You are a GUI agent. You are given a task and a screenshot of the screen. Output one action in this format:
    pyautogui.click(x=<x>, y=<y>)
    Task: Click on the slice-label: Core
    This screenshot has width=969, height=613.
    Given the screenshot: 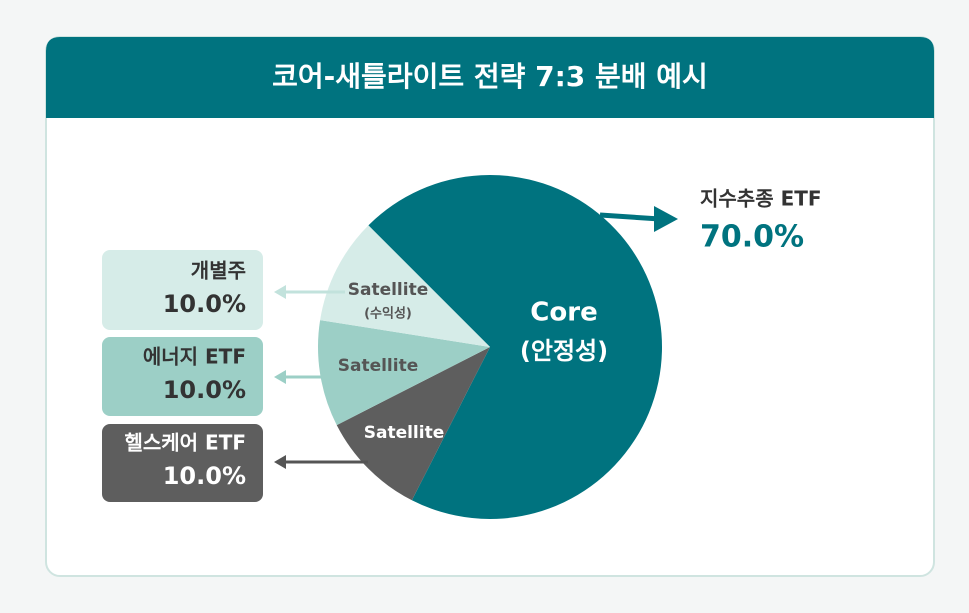 What is the action you would take?
    pyautogui.click(x=563, y=313)
    